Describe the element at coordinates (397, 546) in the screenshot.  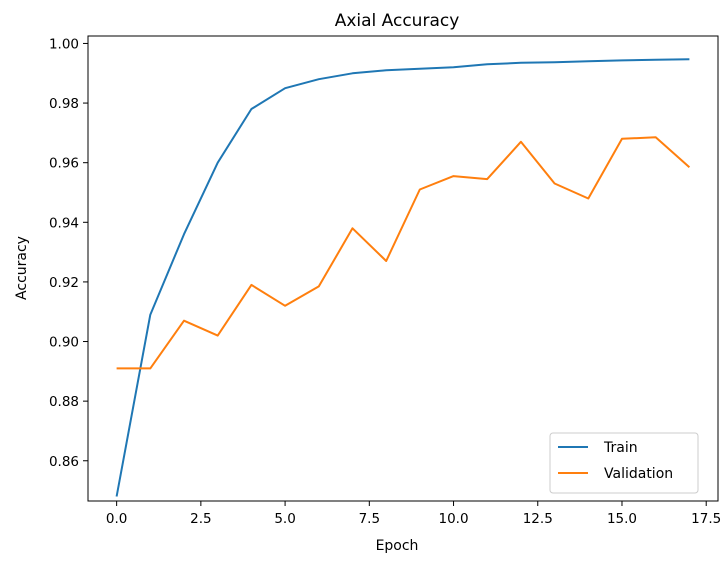
I see `x-axis-label: Epoch` at that location.